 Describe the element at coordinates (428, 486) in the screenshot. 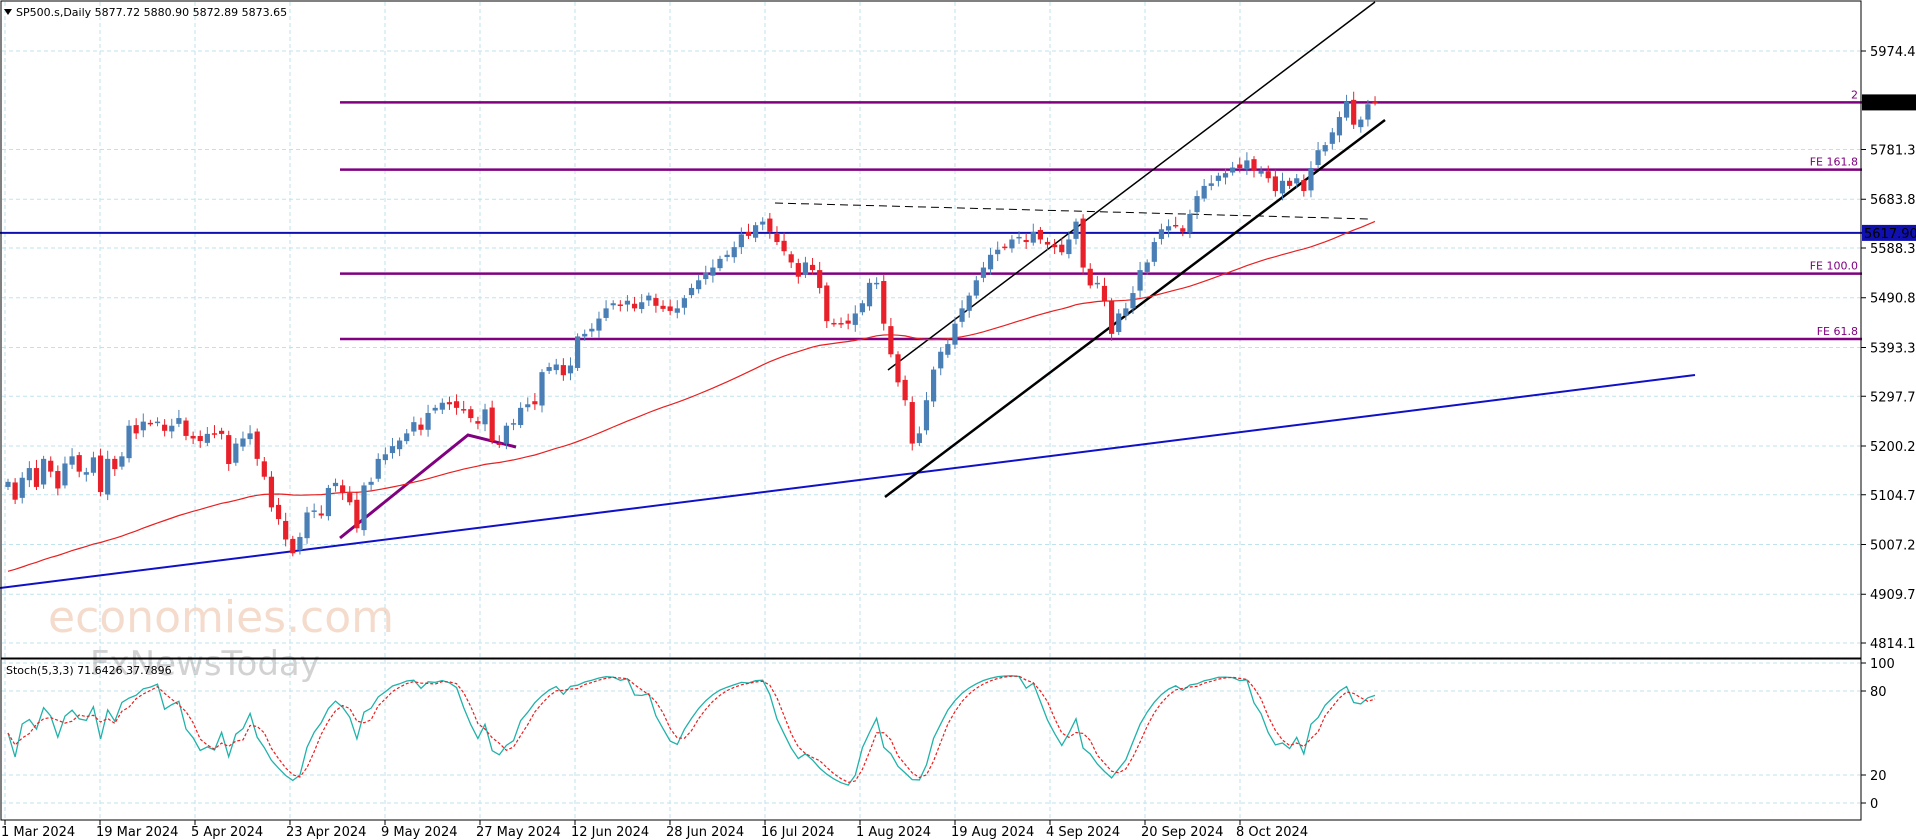

I see `zigzag-pattern` at that location.